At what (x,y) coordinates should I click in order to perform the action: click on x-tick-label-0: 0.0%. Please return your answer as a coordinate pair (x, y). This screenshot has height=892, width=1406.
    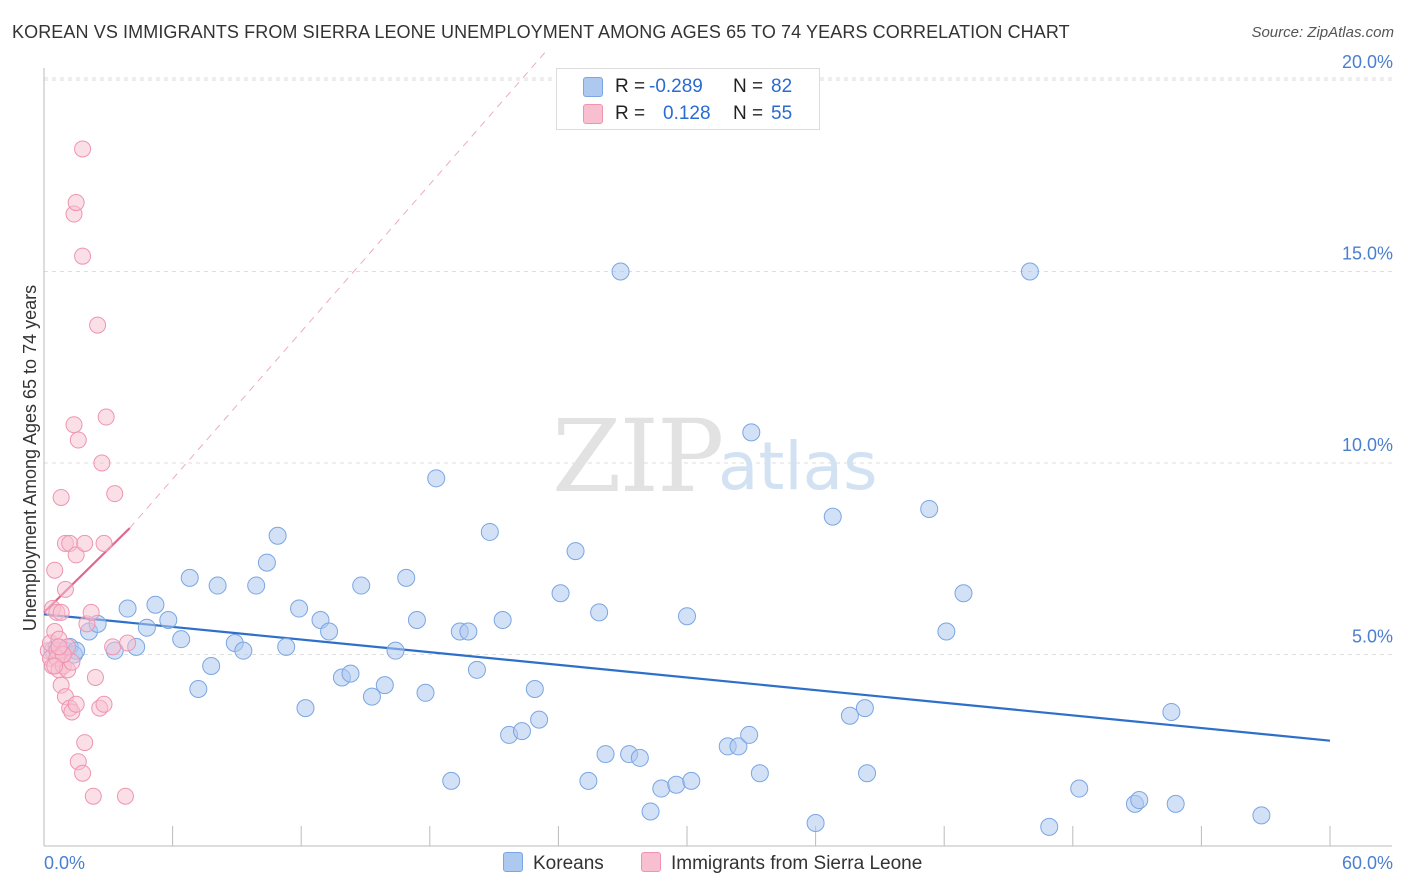
    Looking at the image, I should click on (64, 863).